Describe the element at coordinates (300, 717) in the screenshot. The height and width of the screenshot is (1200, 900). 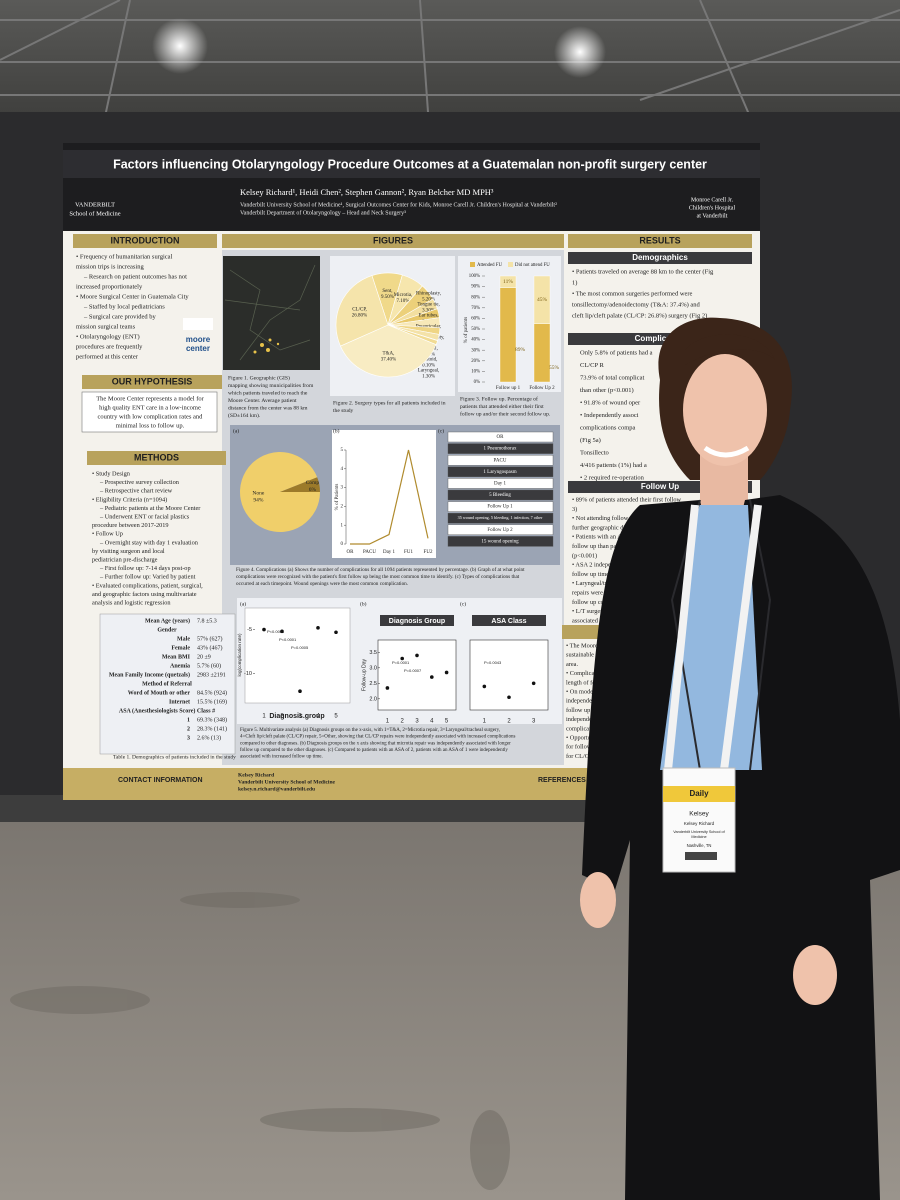
I see `x-tick-label: 3` at that location.